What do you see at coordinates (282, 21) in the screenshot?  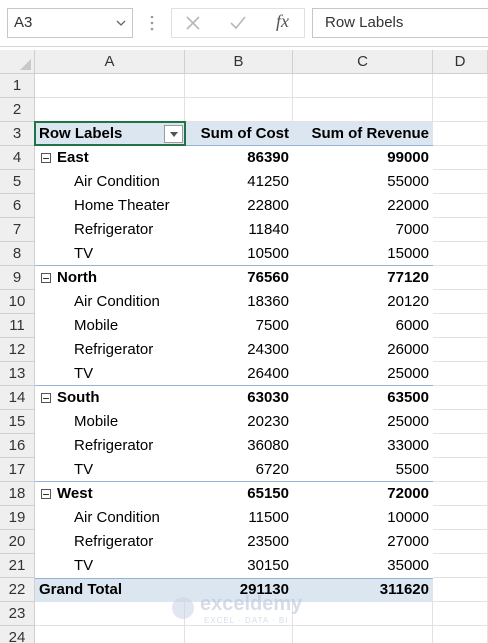 I see `insert-function-button: fx` at bounding box center [282, 21].